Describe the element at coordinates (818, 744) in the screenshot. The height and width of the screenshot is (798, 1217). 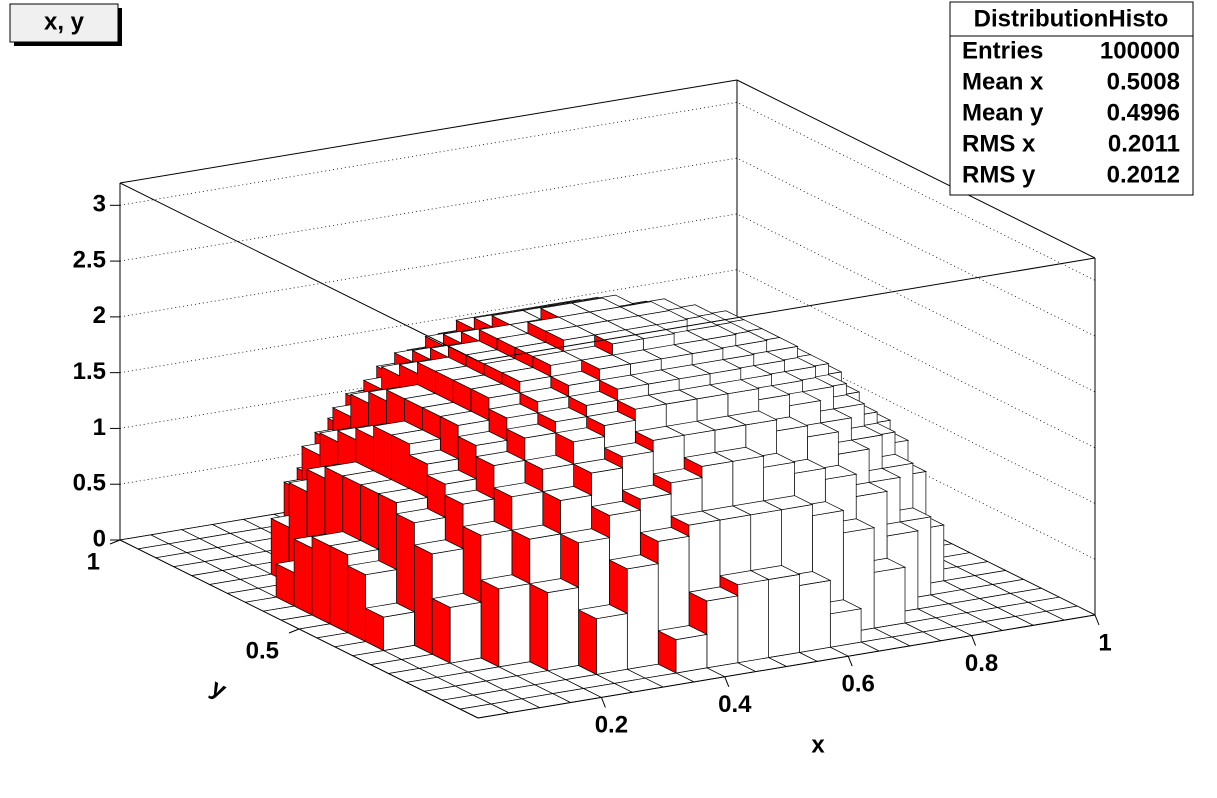
I see `x-axis-title: x` at that location.